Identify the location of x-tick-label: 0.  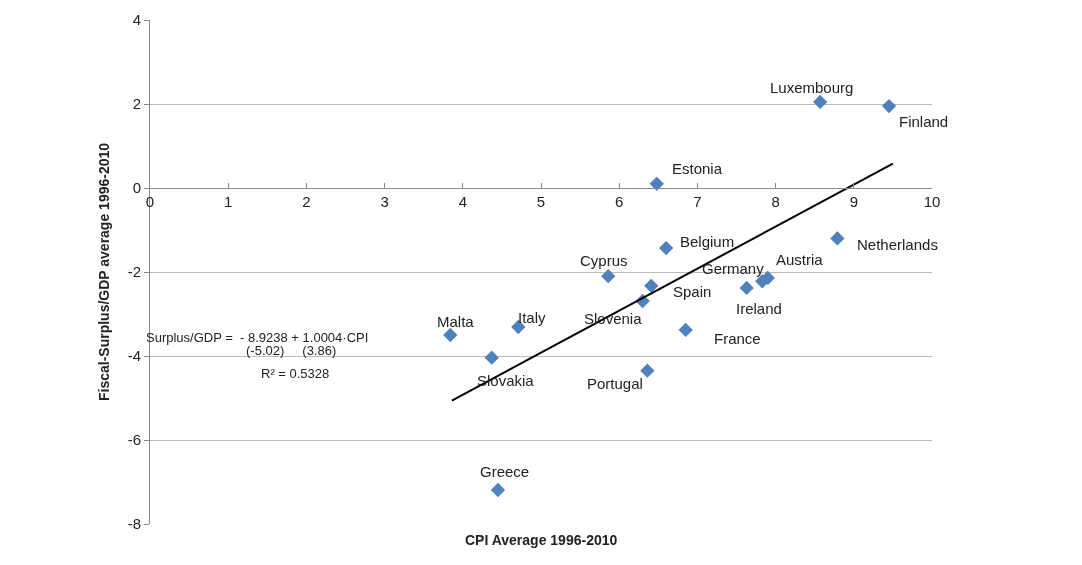
(150, 201).